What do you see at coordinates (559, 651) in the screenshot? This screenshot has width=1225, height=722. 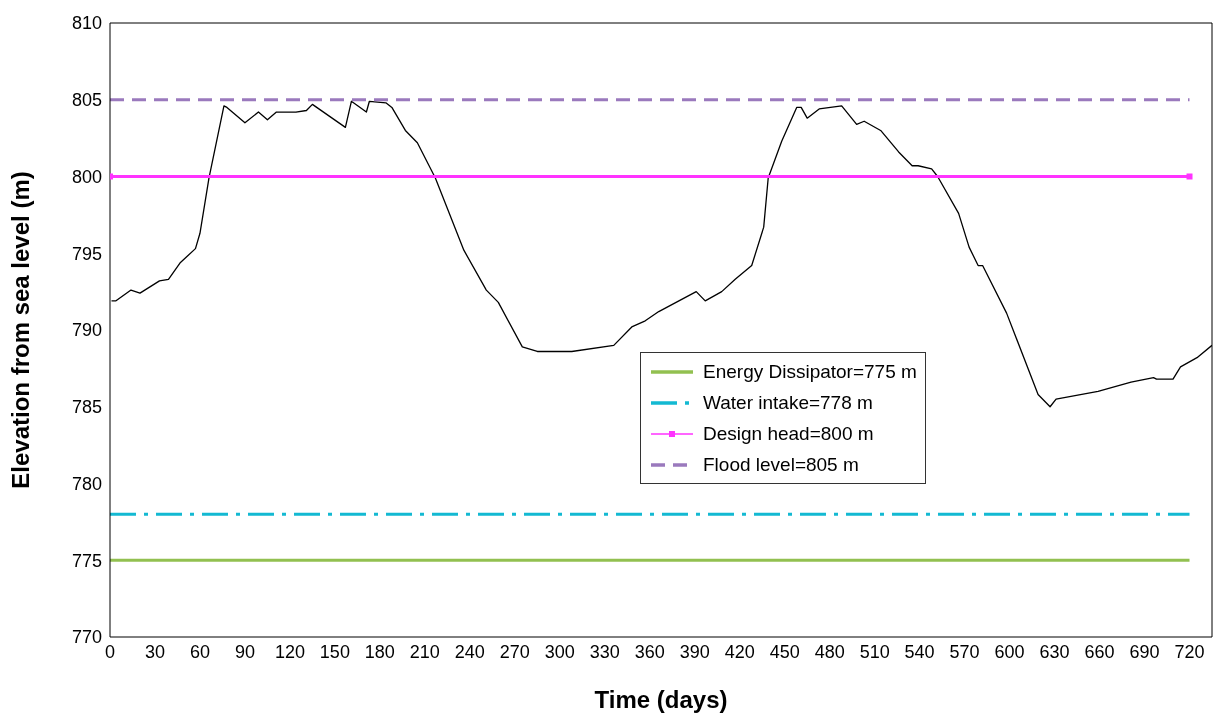 I see `x-tick-label: 300` at bounding box center [559, 651].